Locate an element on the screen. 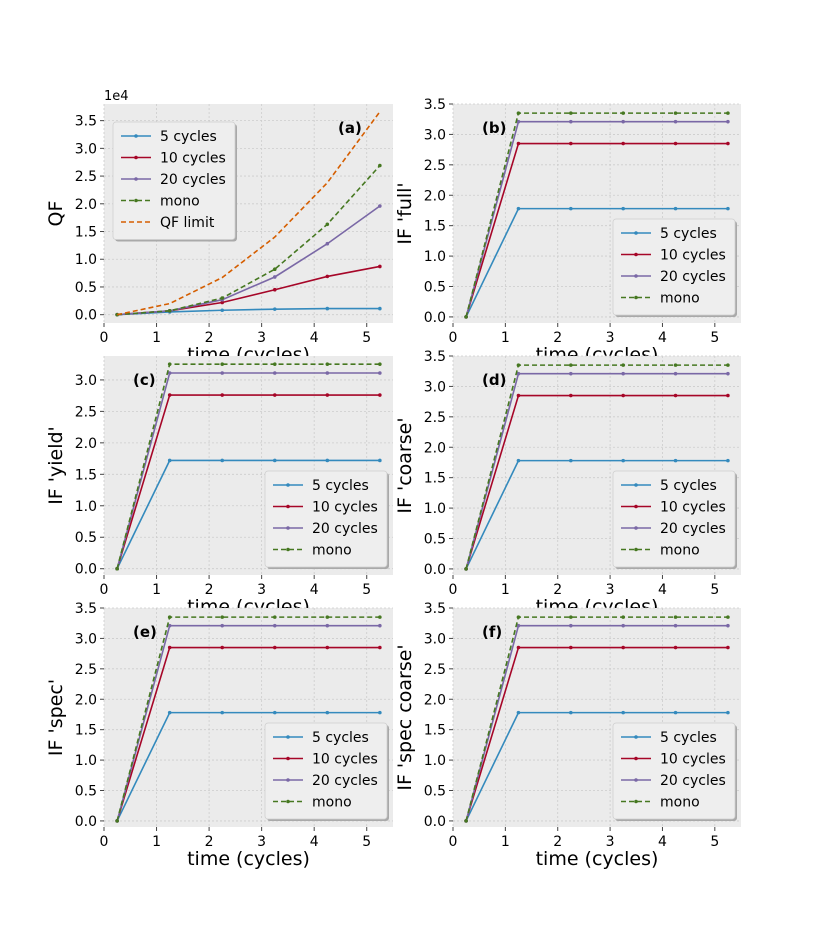  y-axis-title: IF 'full' is located at coordinates (405, 213).